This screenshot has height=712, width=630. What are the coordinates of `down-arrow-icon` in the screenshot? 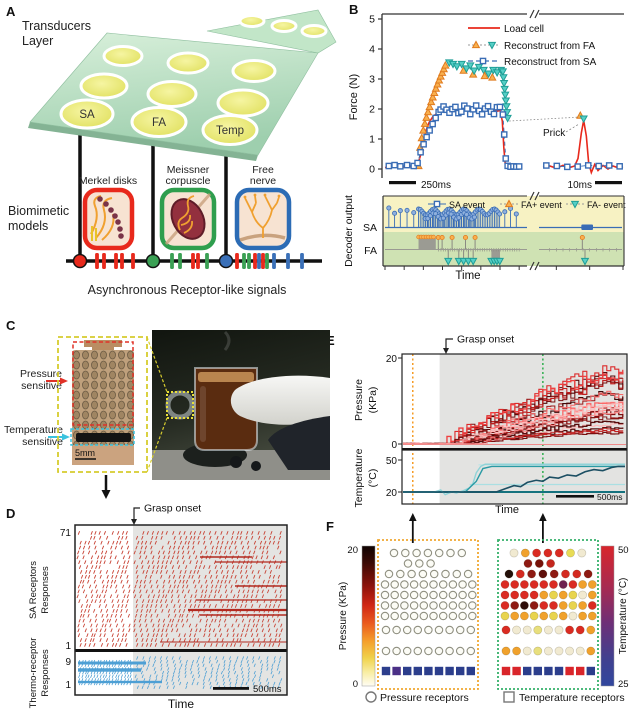 It's located at (106, 487).